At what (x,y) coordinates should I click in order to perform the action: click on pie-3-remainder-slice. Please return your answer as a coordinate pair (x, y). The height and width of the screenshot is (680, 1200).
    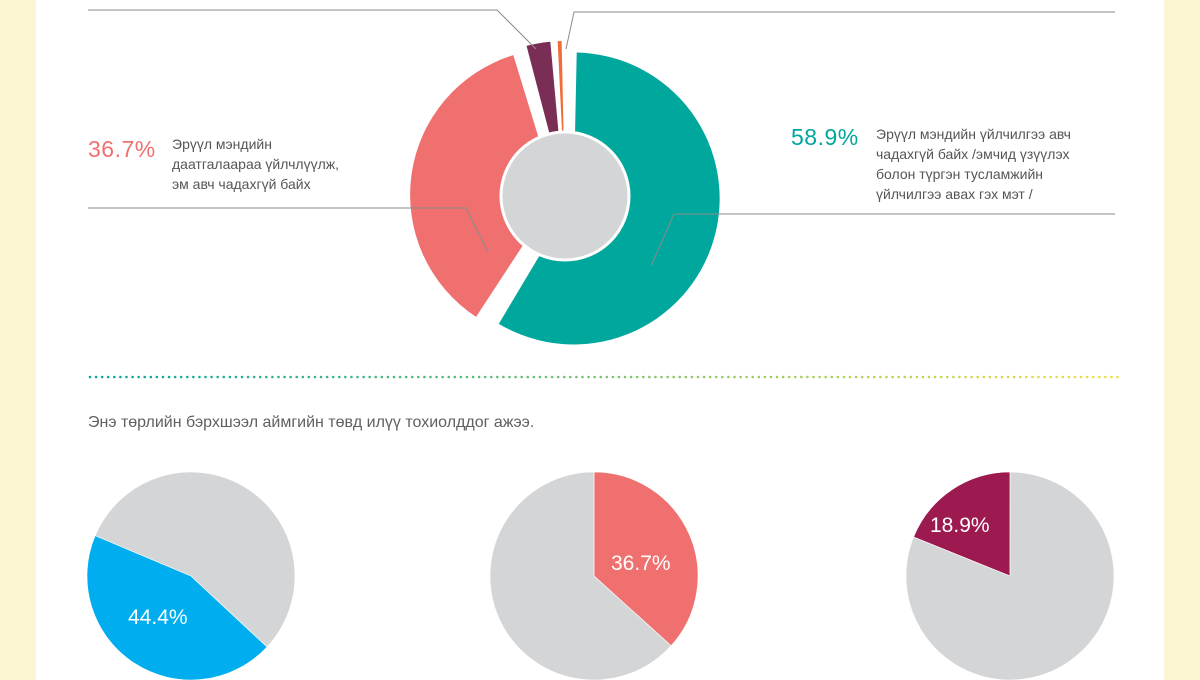
    Looking at the image, I should click on (1010, 575).